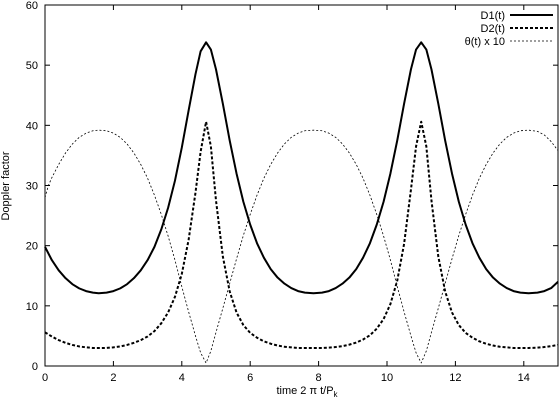 This screenshot has width=559, height=400. Describe the element at coordinates (387, 378) in the screenshot. I see `x-tick-label: 10` at that location.